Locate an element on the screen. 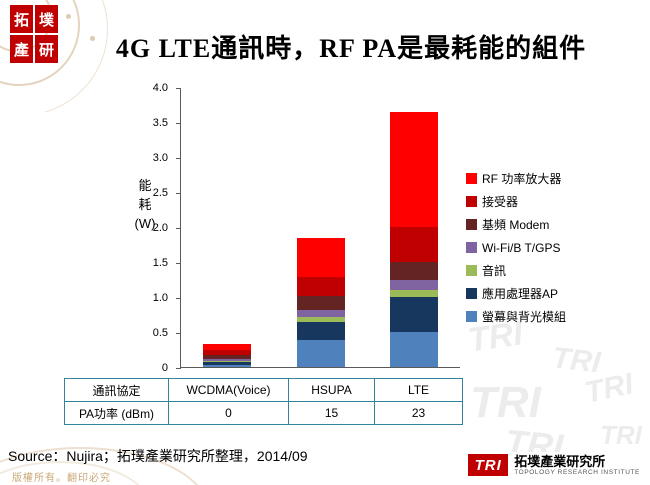 The width and height of the screenshot is (650, 485). y-tick-label: 0 is located at coordinates (164, 368).